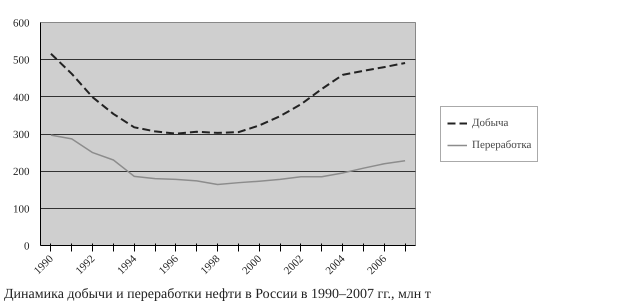 This screenshot has height=308, width=621. What do you see at coordinates (217, 295) in the screenshot?
I see `text: Динамика добычи и переработки нефти в России в 1990–2007 гг., млн т` at bounding box center [217, 295].